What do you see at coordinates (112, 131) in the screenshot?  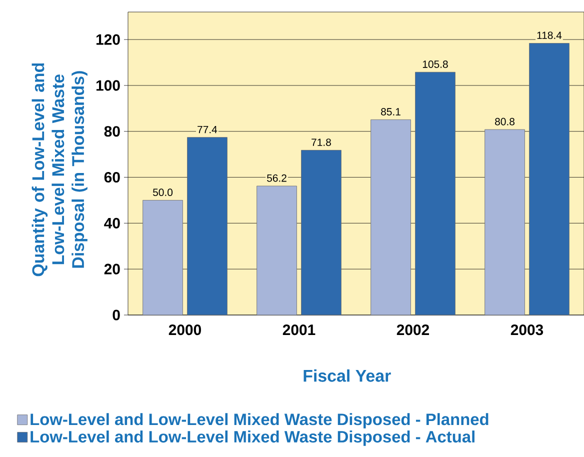 I see `y-tick-label: 80` at bounding box center [112, 131].